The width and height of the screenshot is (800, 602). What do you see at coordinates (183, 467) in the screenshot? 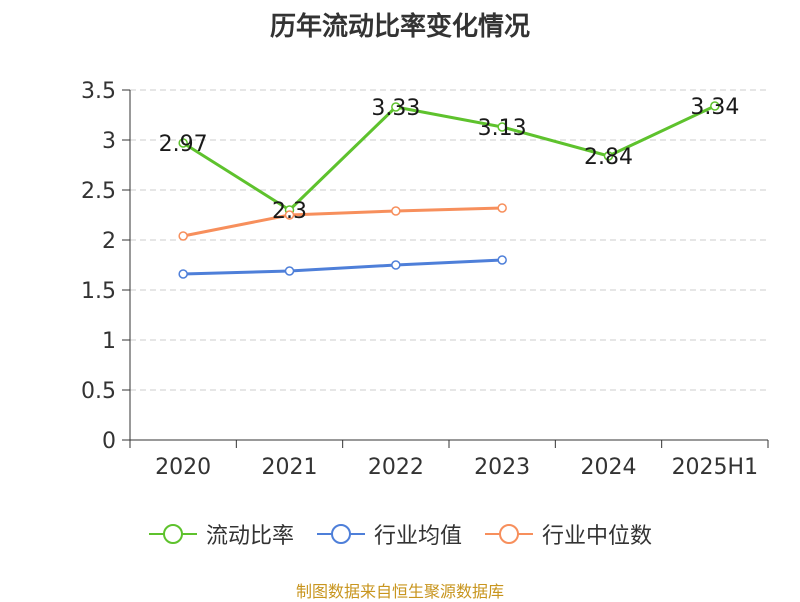
I see `x-tick-label: 2020` at bounding box center [183, 467].